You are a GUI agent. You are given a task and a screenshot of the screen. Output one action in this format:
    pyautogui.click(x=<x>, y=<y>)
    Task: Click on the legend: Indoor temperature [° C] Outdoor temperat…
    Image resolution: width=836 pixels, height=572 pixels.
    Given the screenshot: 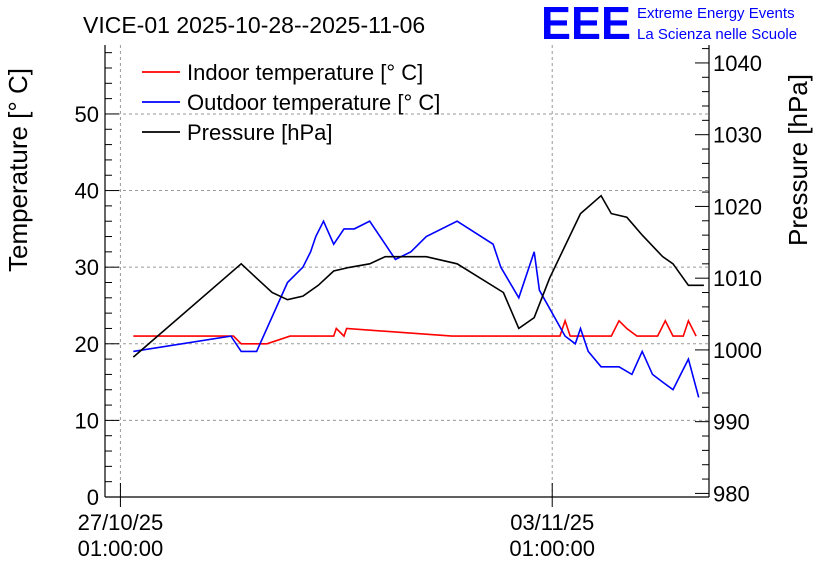 What is the action you would take?
    pyautogui.click(x=291, y=102)
    